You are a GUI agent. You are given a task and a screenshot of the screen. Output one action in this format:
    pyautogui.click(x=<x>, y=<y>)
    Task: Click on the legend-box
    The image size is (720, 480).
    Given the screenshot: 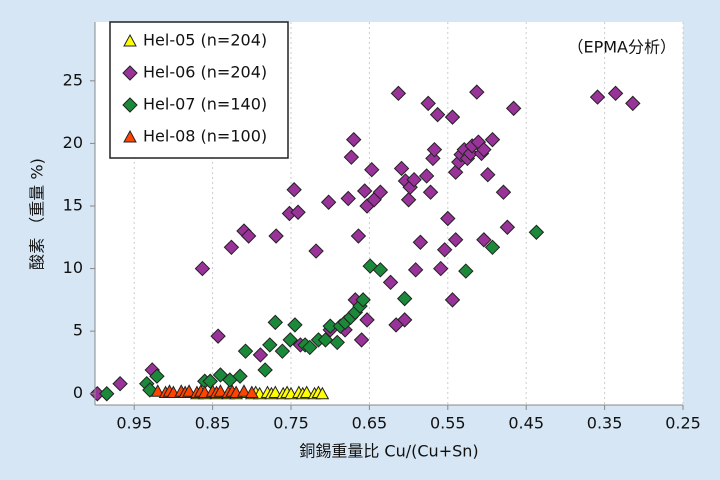 What is the action you would take?
    pyautogui.click(x=199, y=90)
    